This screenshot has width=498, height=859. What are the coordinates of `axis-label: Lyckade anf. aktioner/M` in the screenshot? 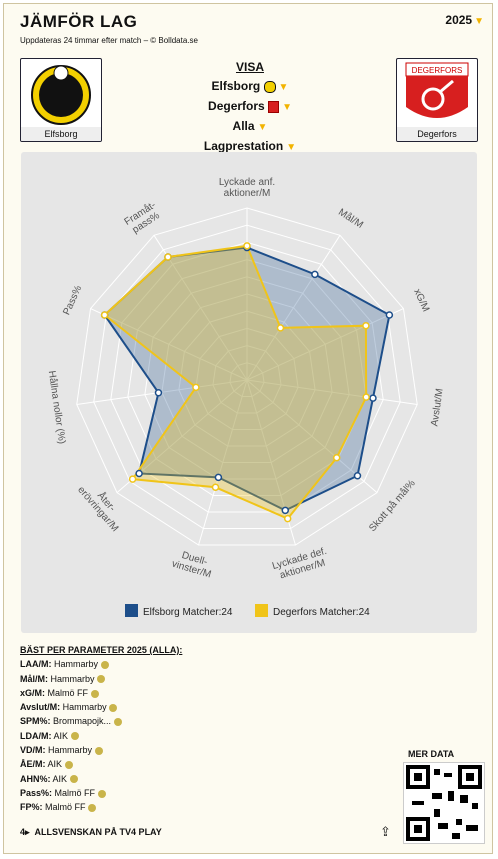 It's located at (247, 188).